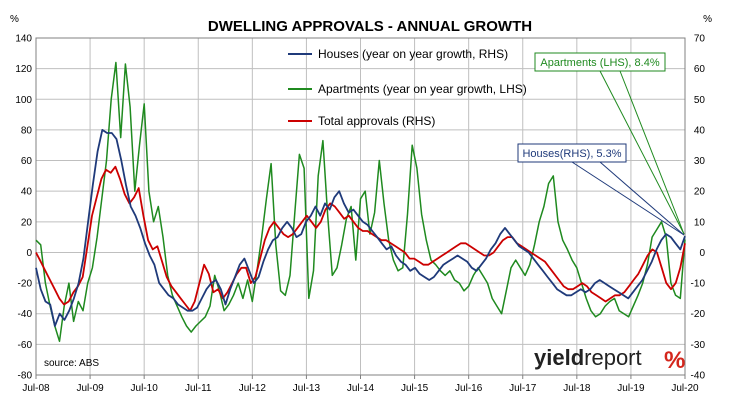 Image resolution: width=730 pixels, height=400 pixels. What do you see at coordinates (698, 376) in the screenshot?
I see `right-tick-label: -40` at bounding box center [698, 376].